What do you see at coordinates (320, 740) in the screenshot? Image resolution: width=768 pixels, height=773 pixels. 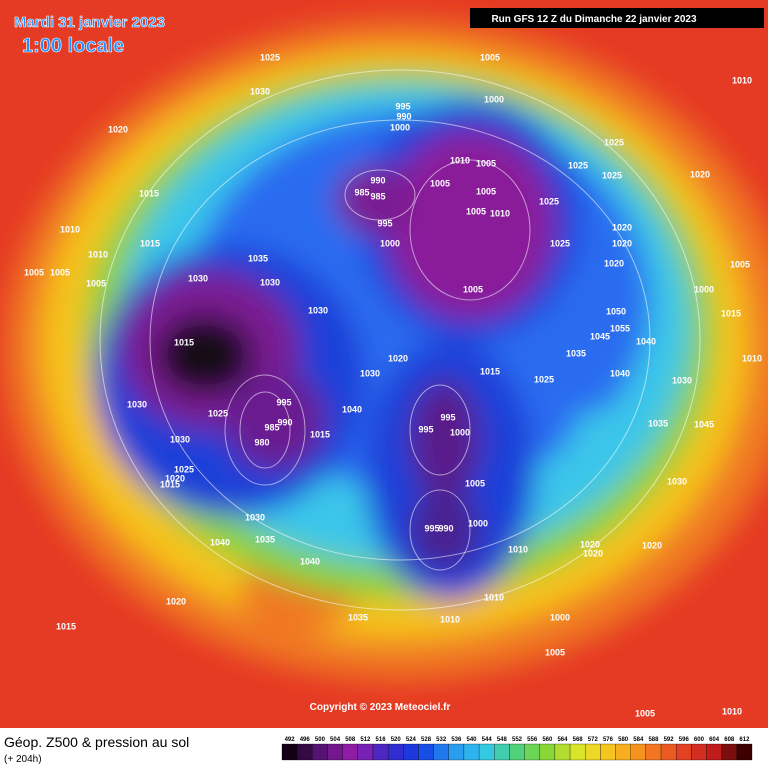 I see `scale-label: 500` at bounding box center [320, 740].